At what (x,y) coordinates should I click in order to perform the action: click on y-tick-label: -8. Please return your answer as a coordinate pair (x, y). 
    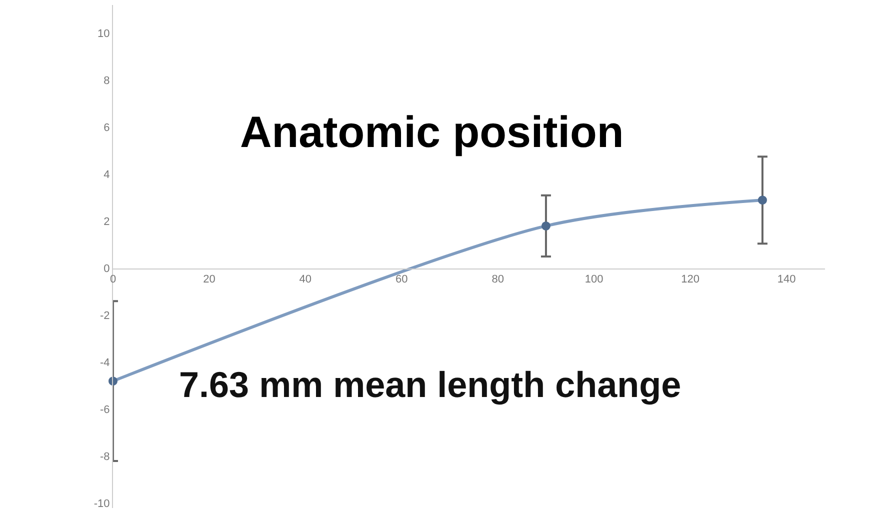
    Looking at the image, I should click on (105, 457).